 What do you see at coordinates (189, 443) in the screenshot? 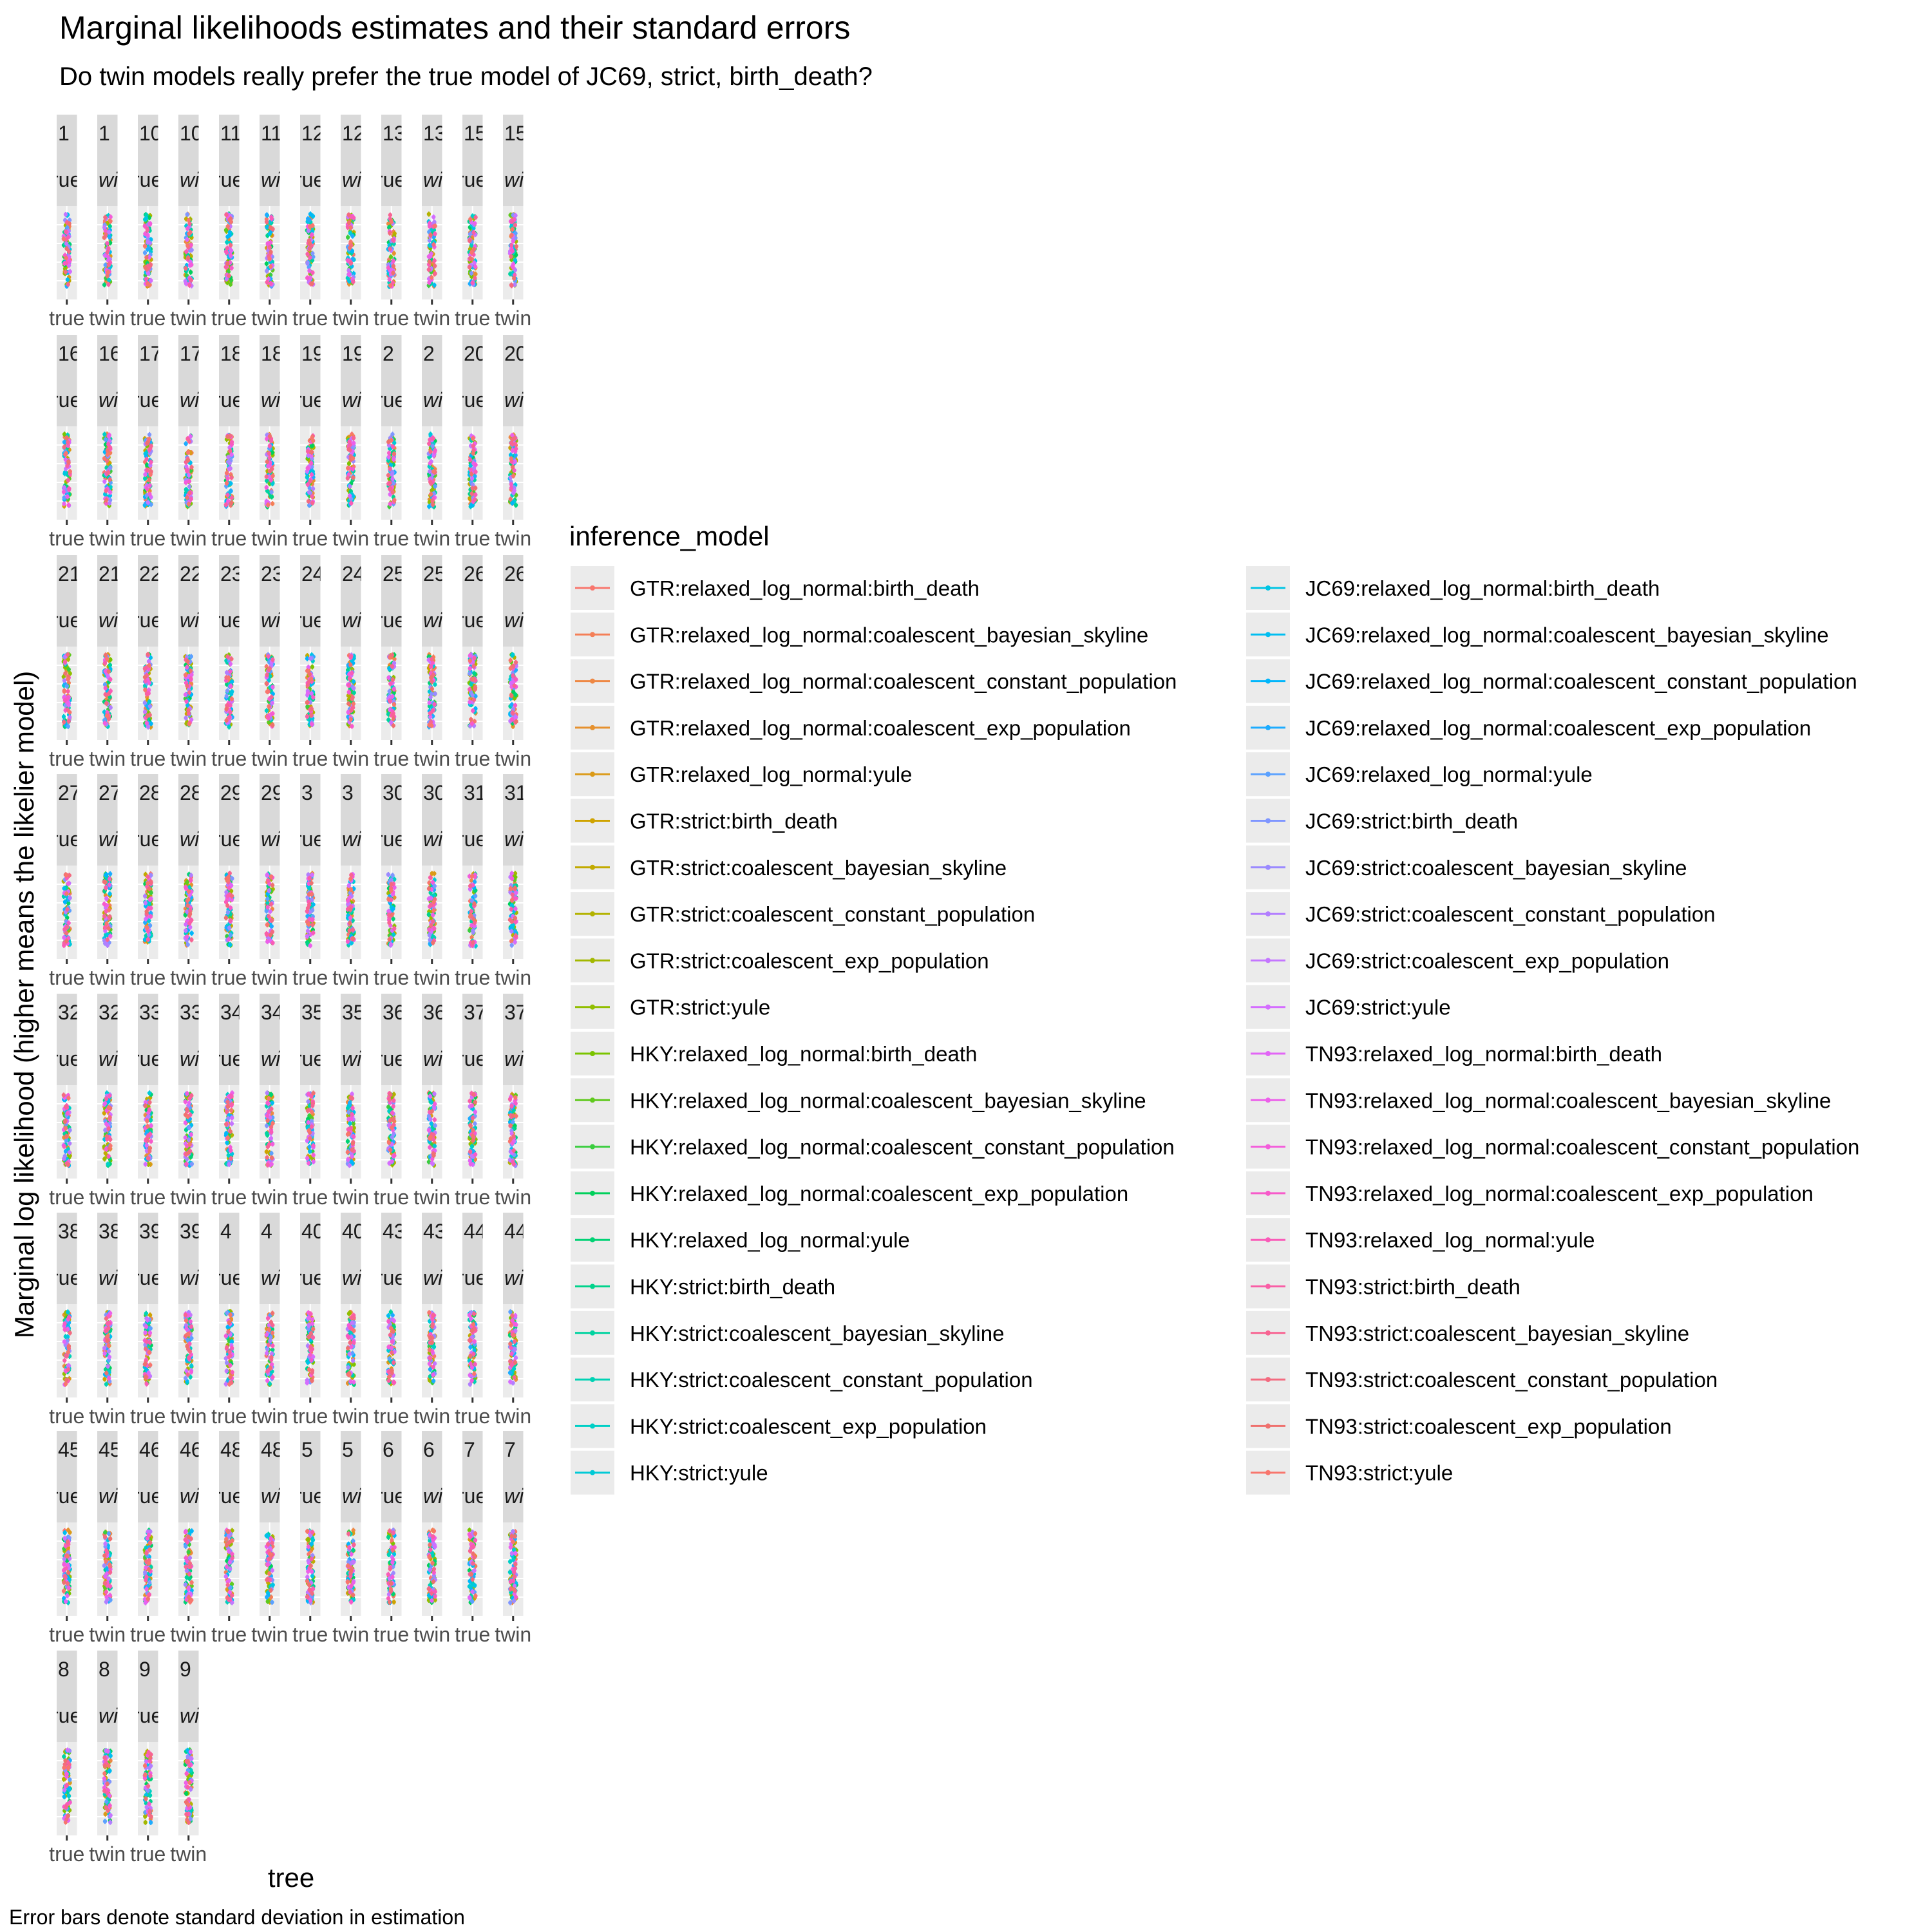
I see `facet-panel: 17 win twin` at bounding box center [189, 443].